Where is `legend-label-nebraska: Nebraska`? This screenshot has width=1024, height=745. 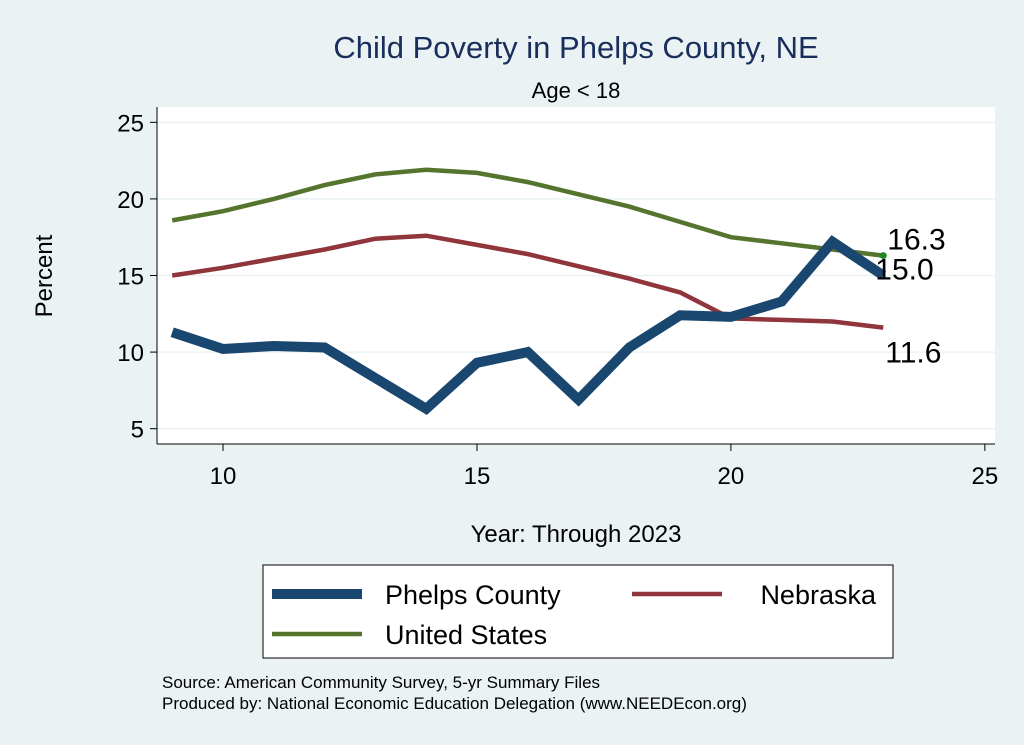 legend-label-nebraska: Nebraska is located at coordinates (818, 595).